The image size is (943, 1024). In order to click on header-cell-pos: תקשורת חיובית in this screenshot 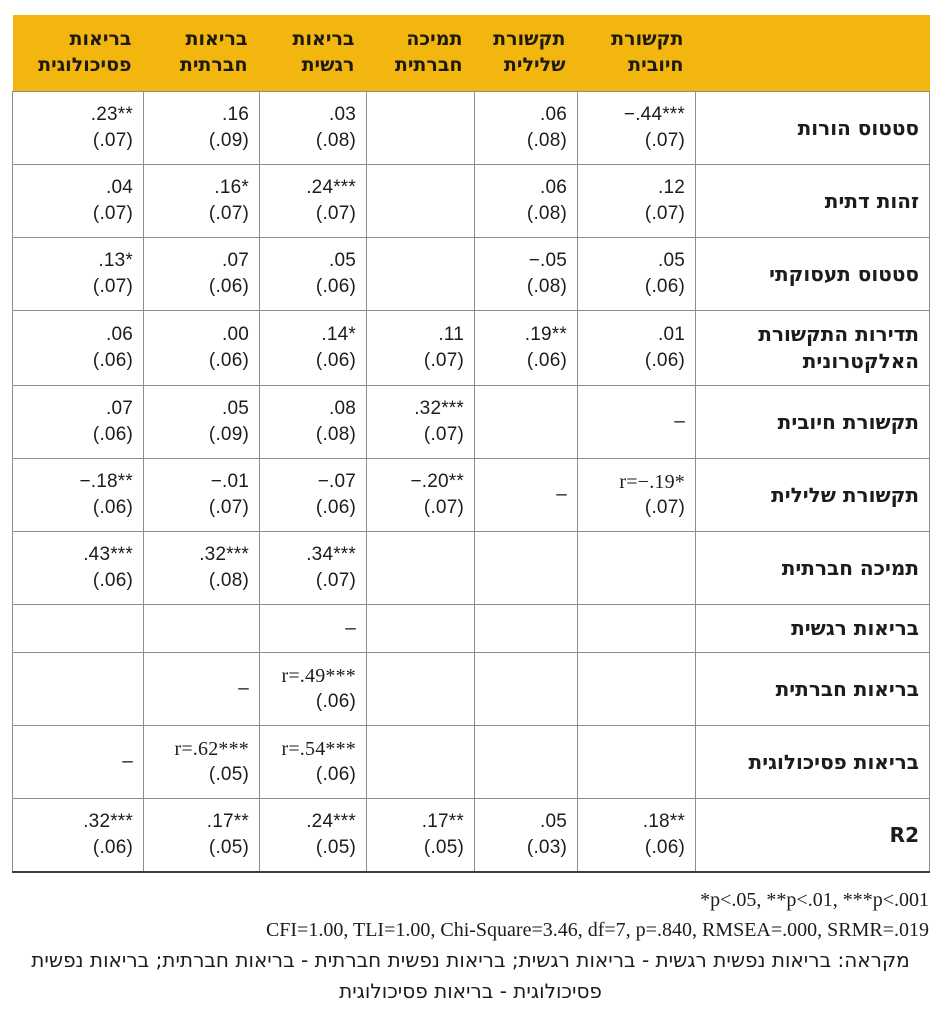, I will do `click(636, 53)`.